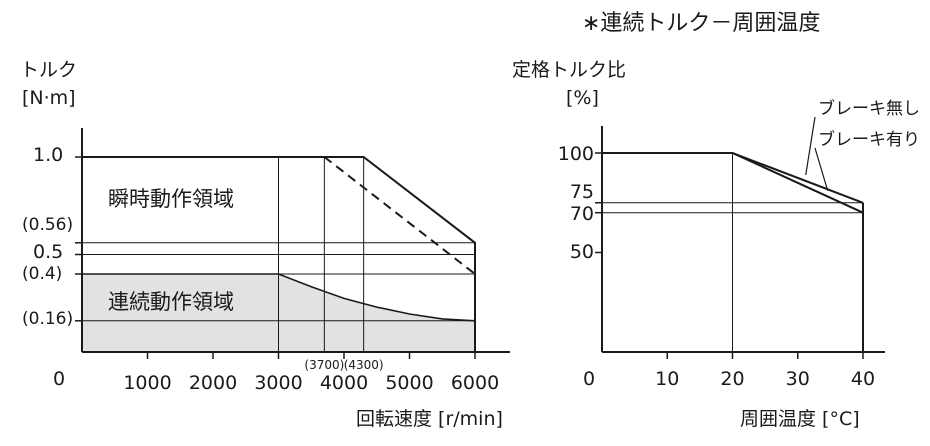  What do you see at coordinates (59, 379) in the screenshot?
I see `left-origin-label: 0` at bounding box center [59, 379].